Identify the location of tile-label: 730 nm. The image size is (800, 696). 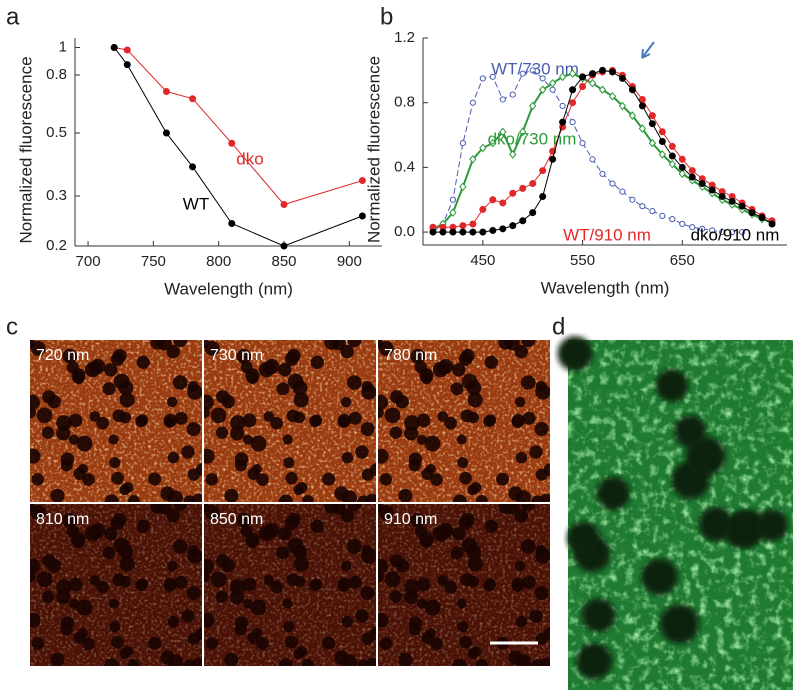
(236, 355).